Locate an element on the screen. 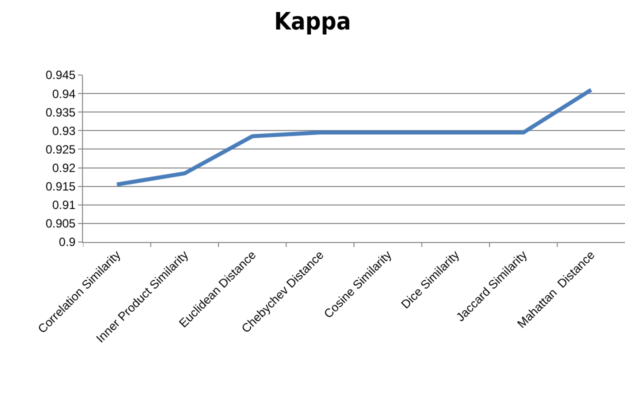 This screenshot has width=625, height=416. y-tick-label: 0.915 is located at coordinates (61, 187).